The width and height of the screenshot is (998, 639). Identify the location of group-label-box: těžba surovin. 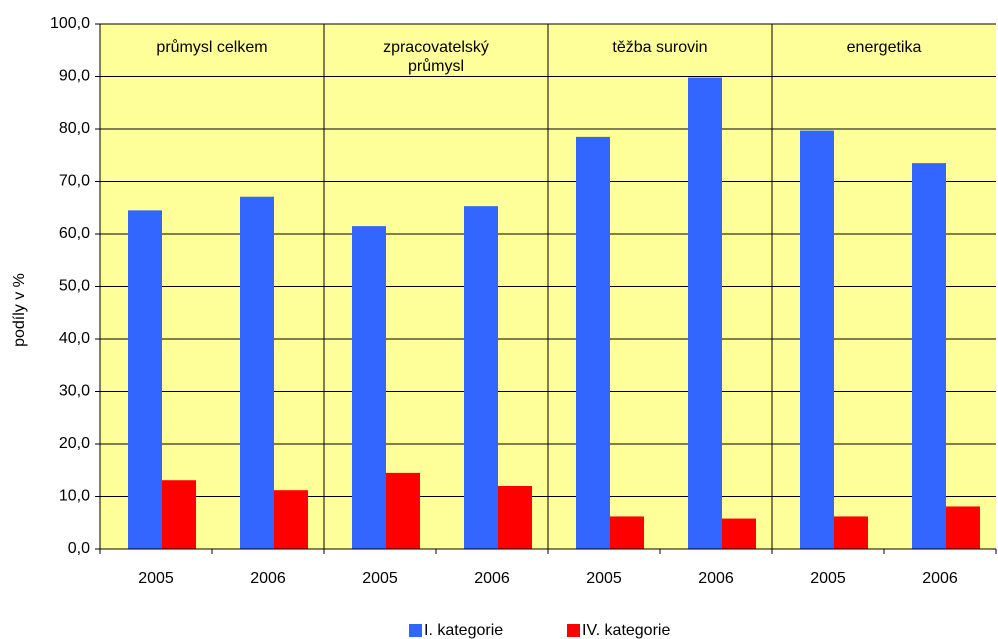
(660, 47).